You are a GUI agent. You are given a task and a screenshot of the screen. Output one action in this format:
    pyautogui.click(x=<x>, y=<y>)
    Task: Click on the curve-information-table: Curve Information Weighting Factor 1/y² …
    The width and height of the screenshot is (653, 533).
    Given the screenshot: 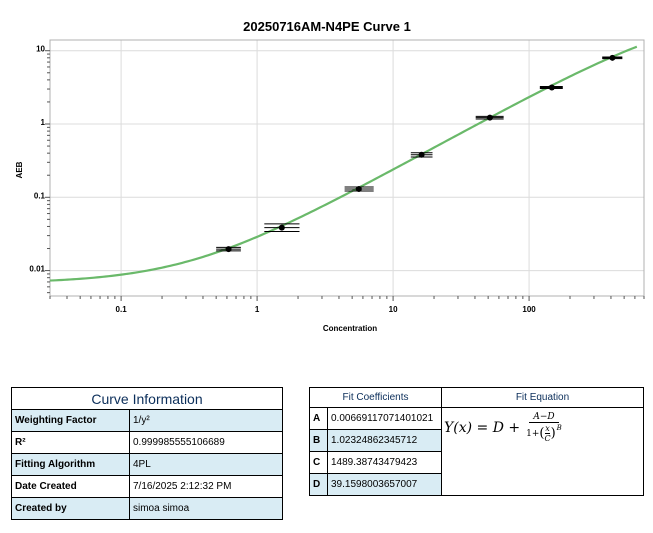 What is the action you would take?
    pyautogui.click(x=147, y=453)
    